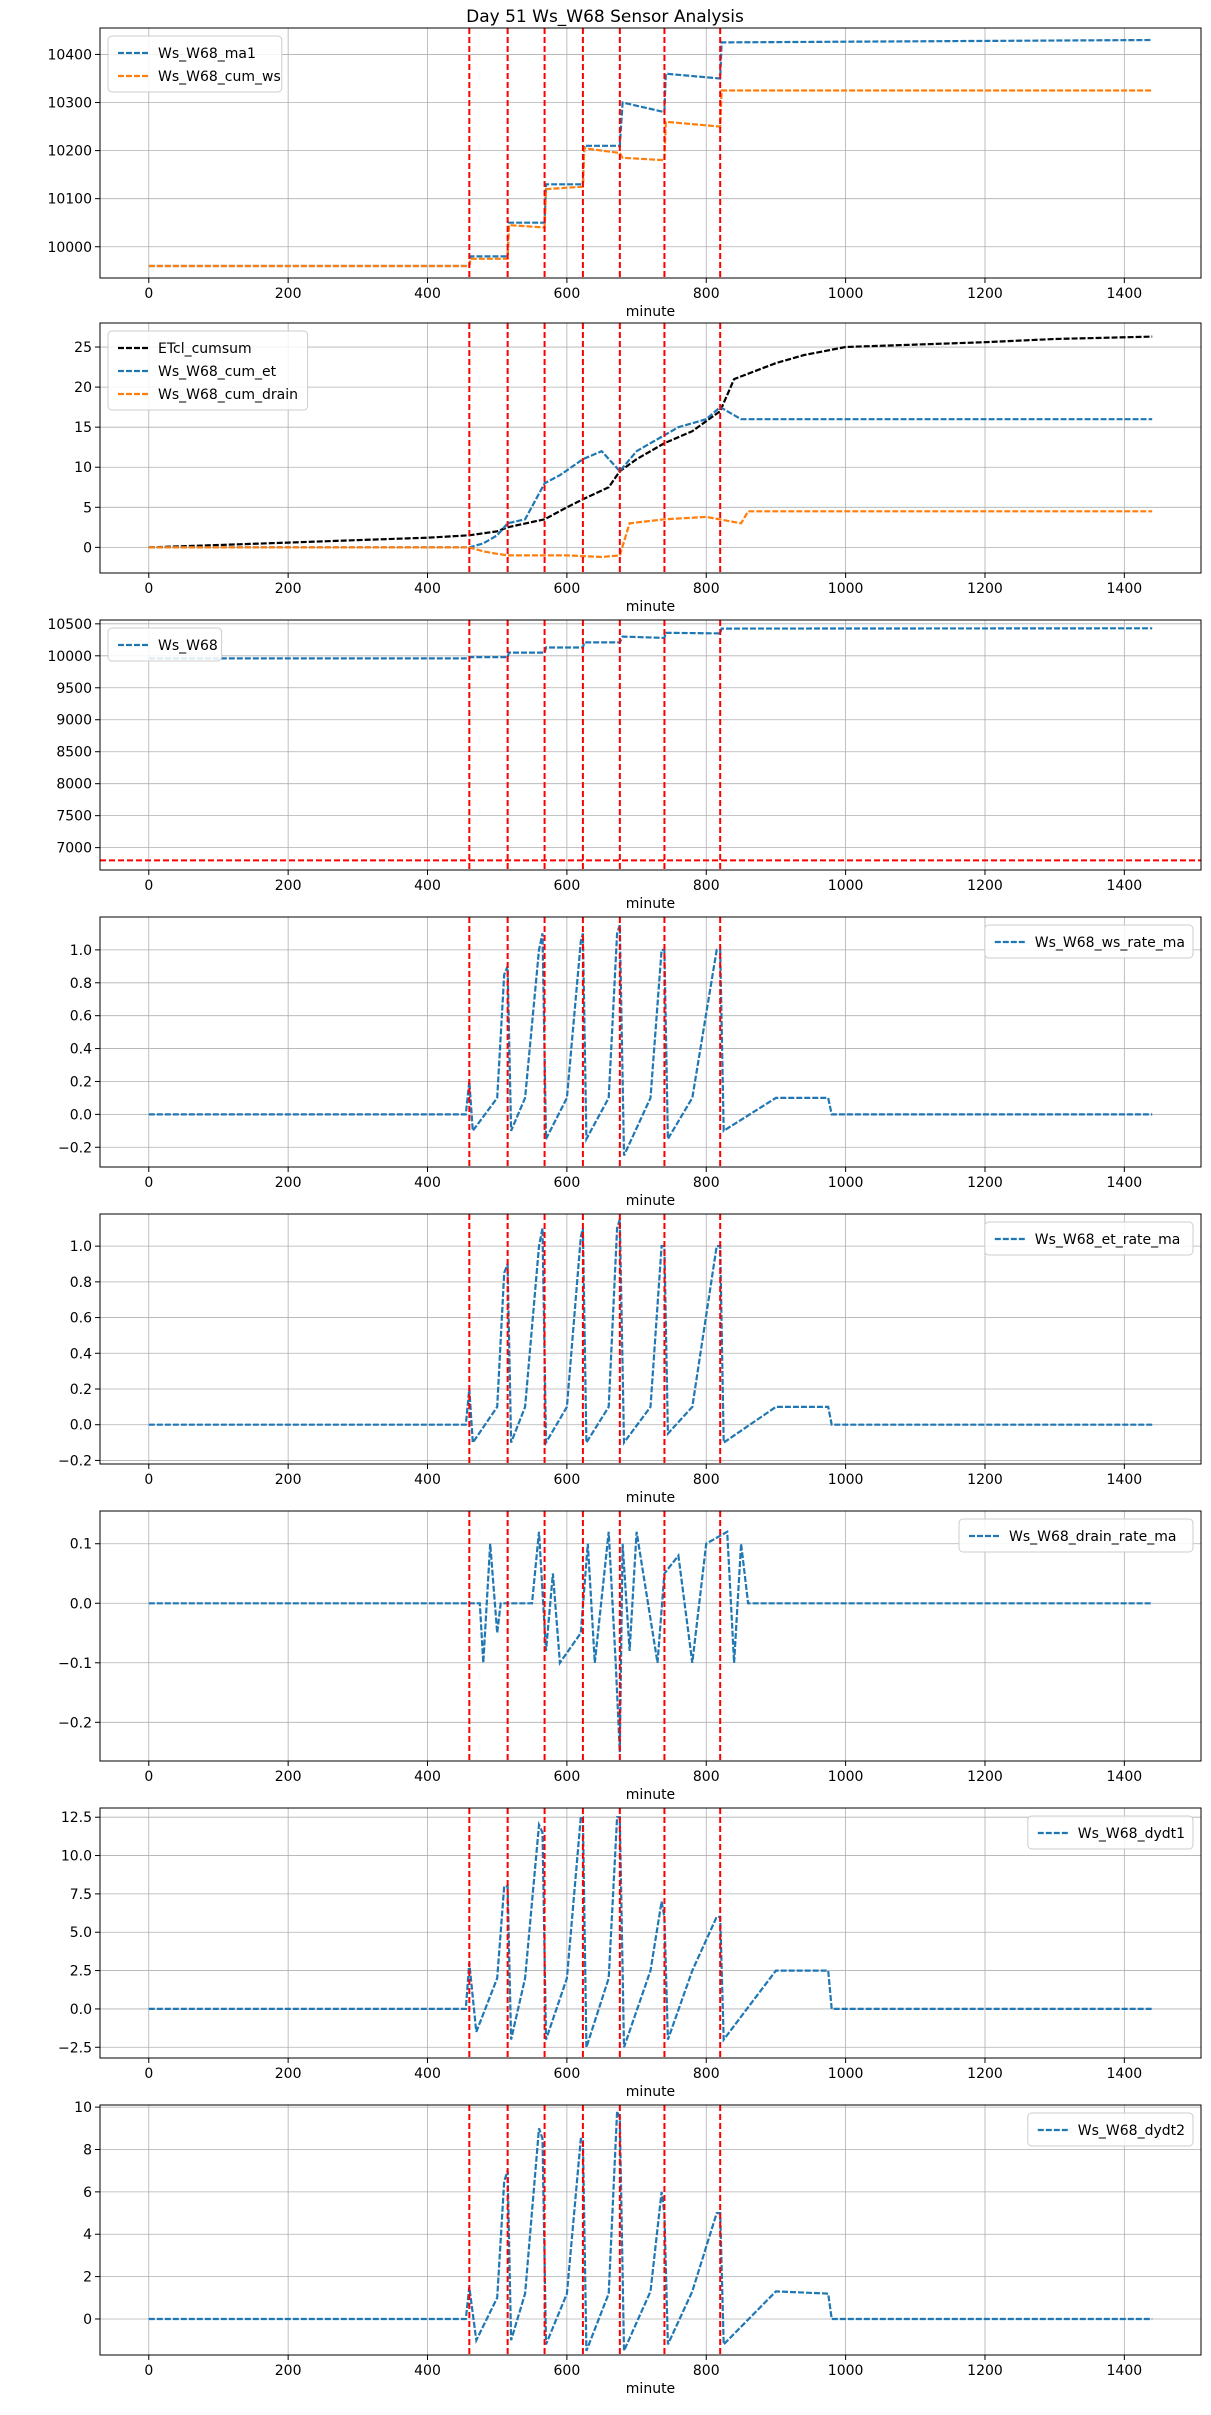 This screenshot has width=1211, height=2415. What do you see at coordinates (1131, 1834) in the screenshot?
I see `legend-label: Ws_W68_dydt1` at bounding box center [1131, 1834].